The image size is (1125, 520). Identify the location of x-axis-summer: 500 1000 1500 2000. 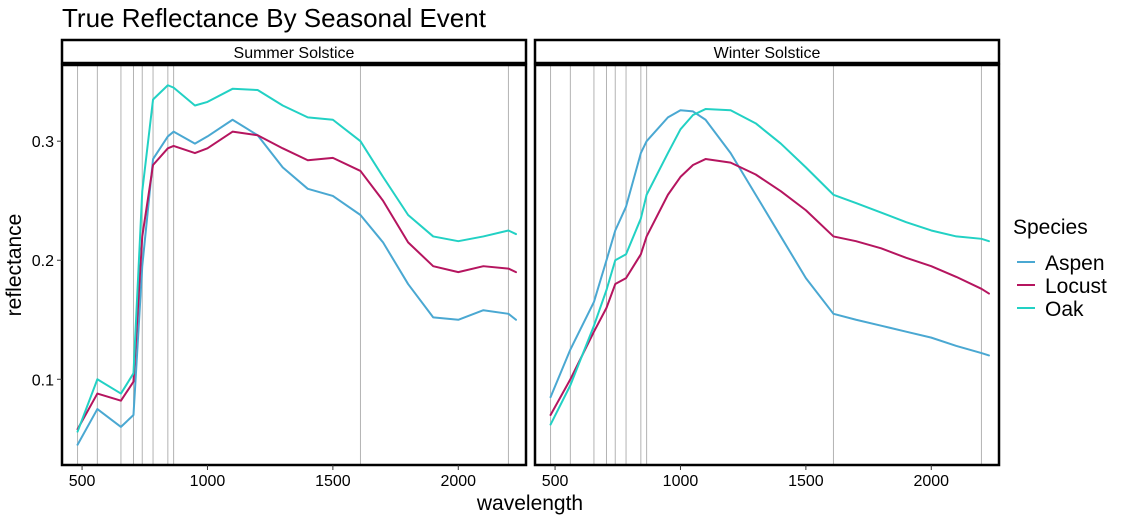
(272, 477).